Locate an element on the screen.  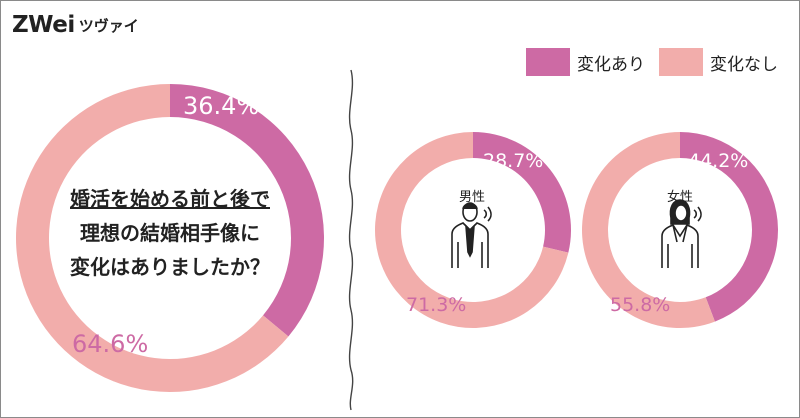
slice-changed-男性 is located at coordinates (522, 192).